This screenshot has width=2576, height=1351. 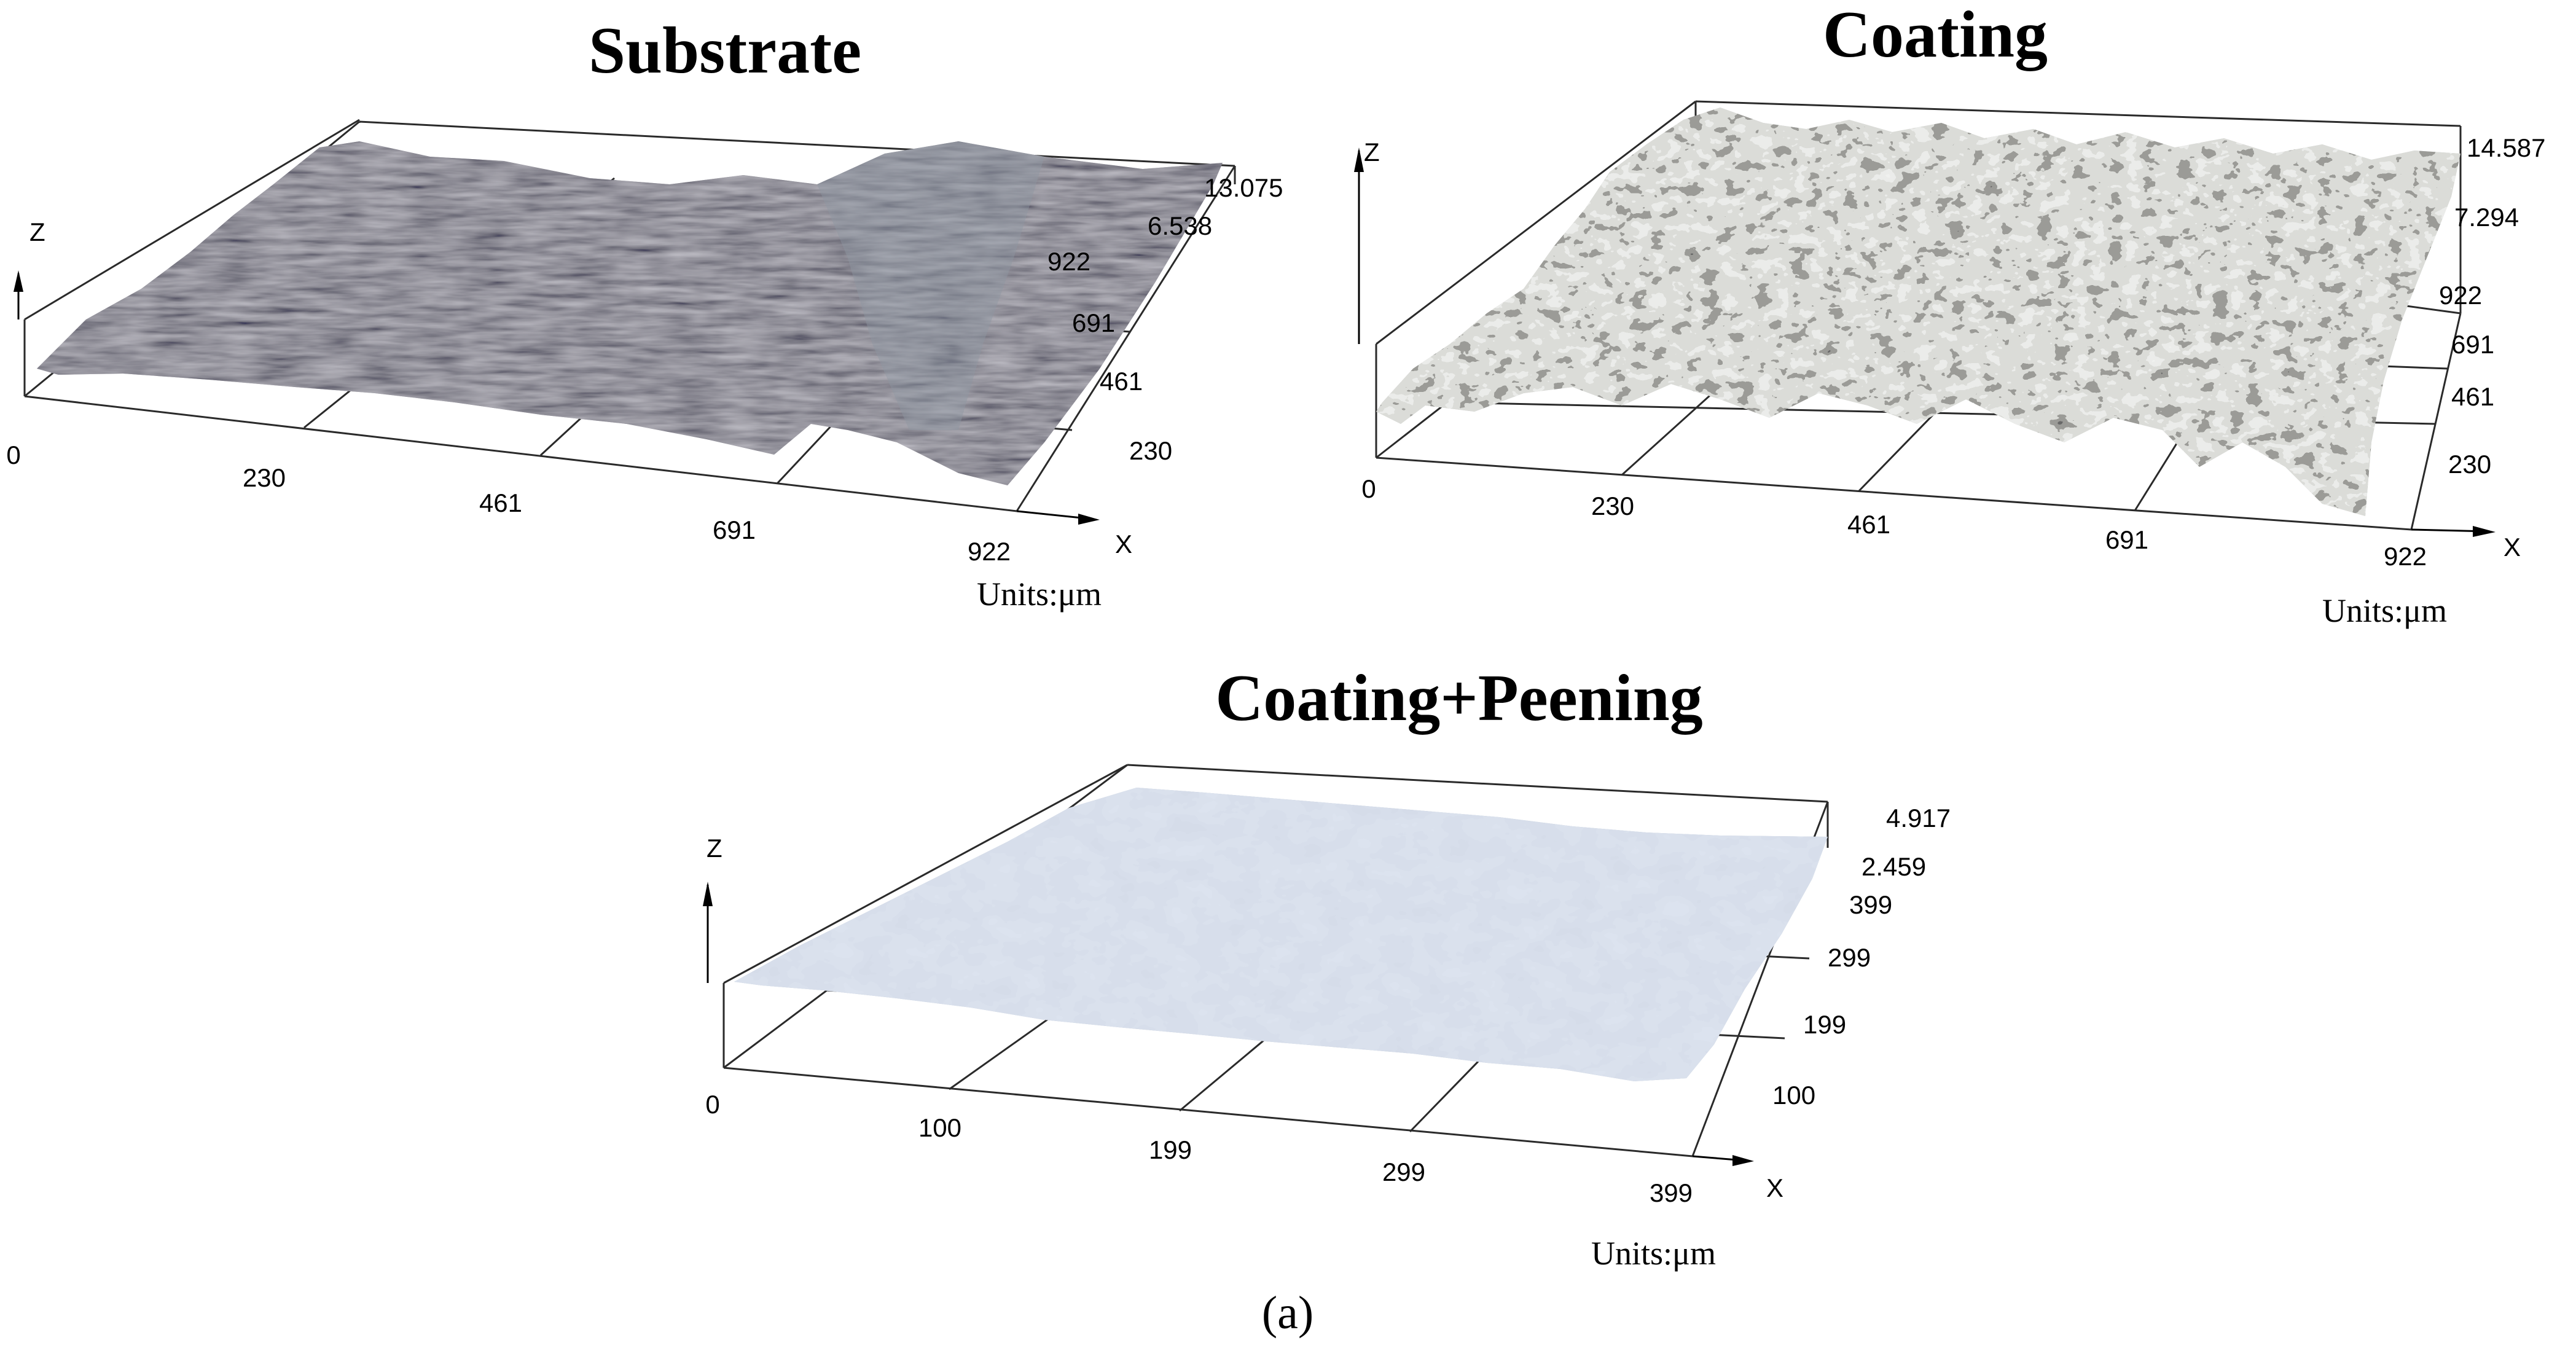 What do you see at coordinates (1243, 188) in the screenshot?
I see `z-tick-label: 13.075` at bounding box center [1243, 188].